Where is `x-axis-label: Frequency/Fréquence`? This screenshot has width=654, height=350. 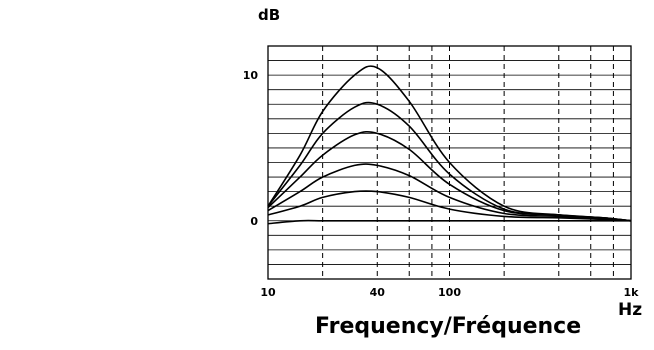
x-axis-label: Frequency/Fréquence is located at coordinates (448, 326).